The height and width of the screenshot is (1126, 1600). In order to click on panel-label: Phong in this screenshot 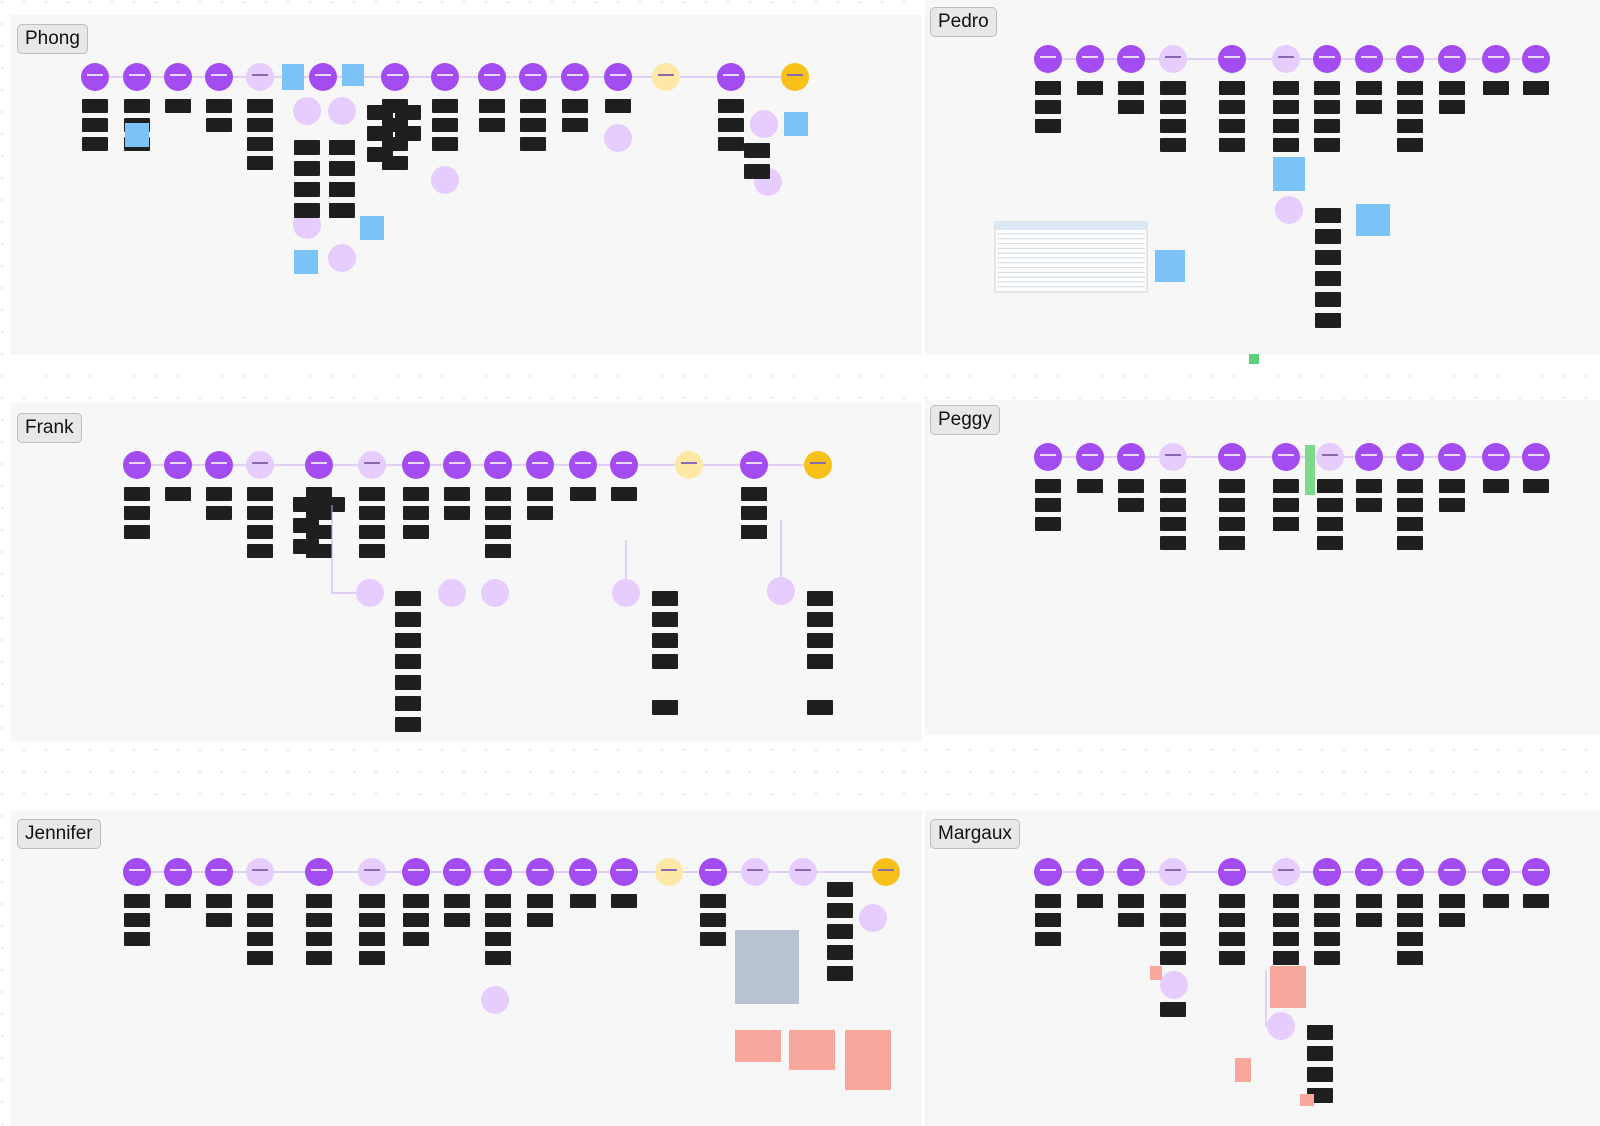, I will do `click(52, 39)`.